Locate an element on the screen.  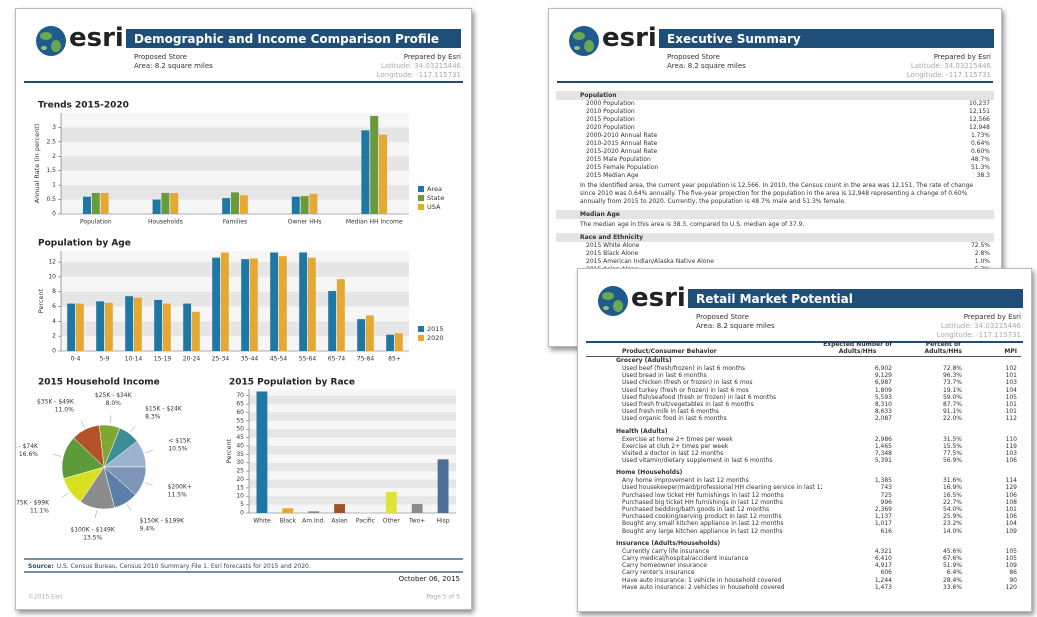
cell: 72.8% is located at coordinates (952, 368).